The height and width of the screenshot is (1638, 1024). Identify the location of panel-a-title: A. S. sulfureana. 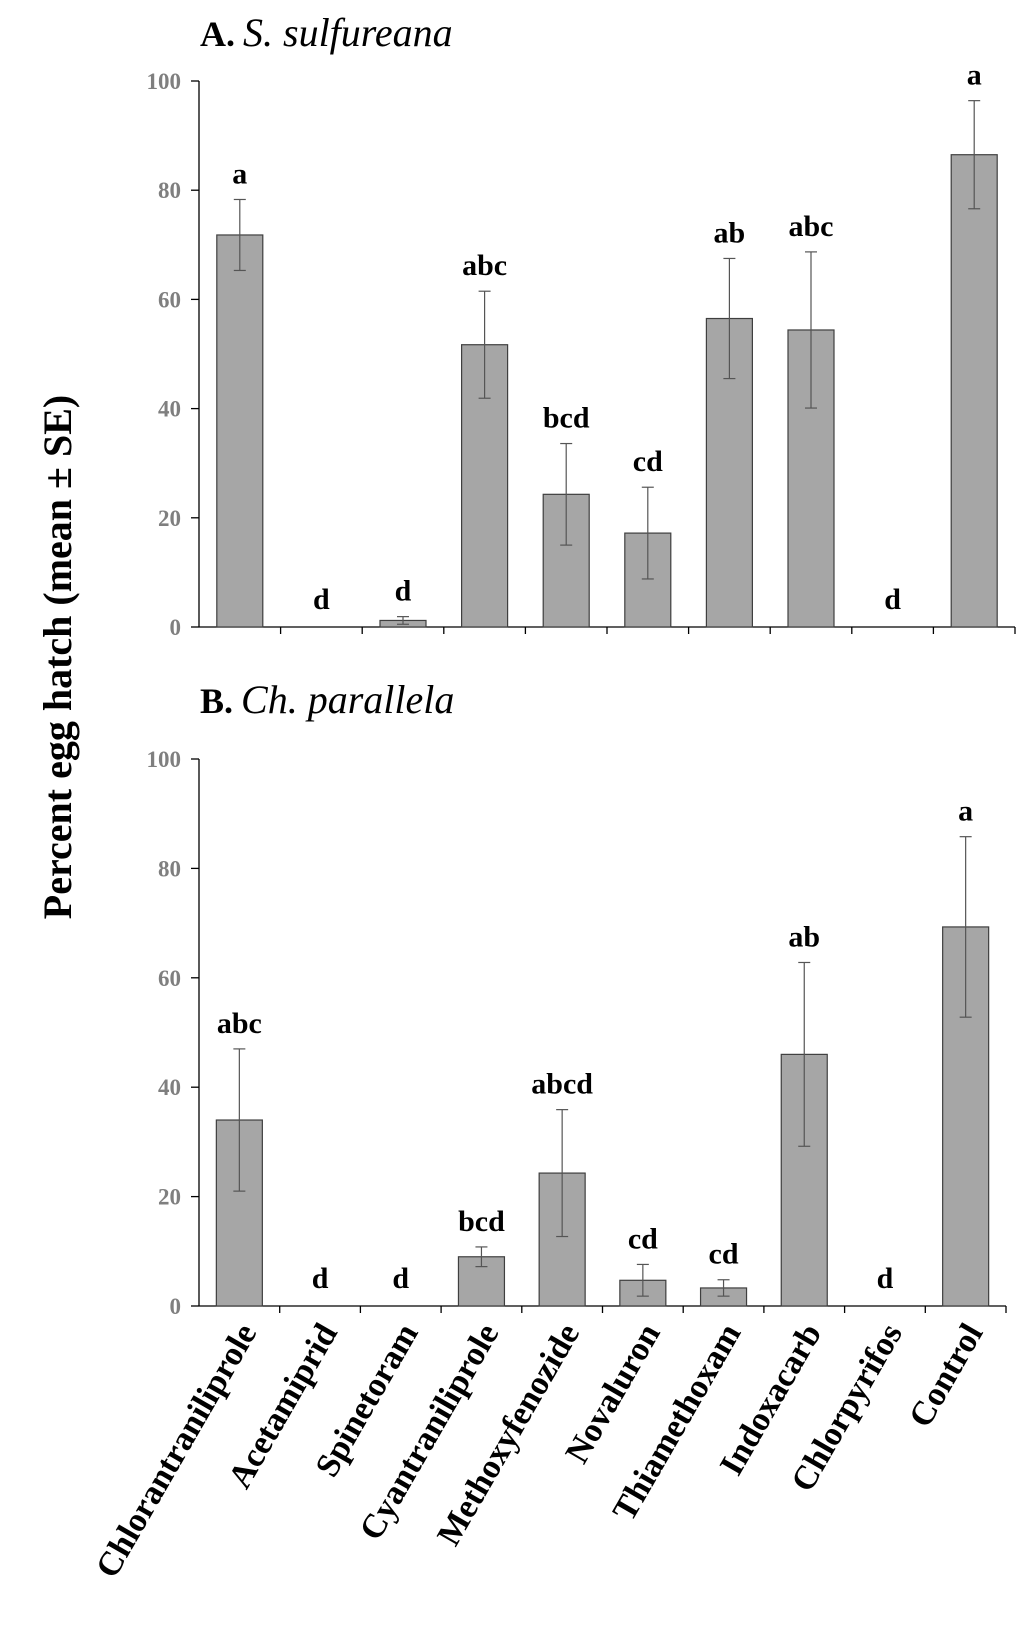
(326, 32).